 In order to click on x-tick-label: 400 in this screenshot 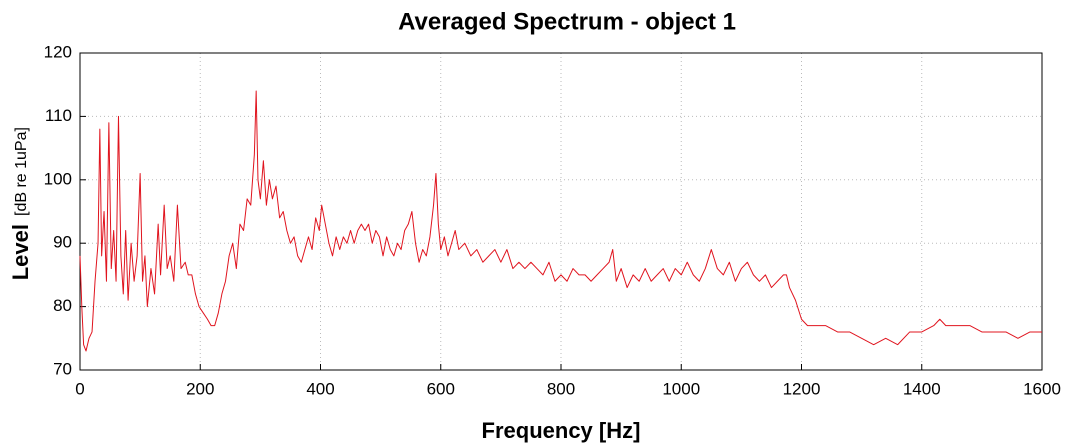, I will do `click(320, 388)`.